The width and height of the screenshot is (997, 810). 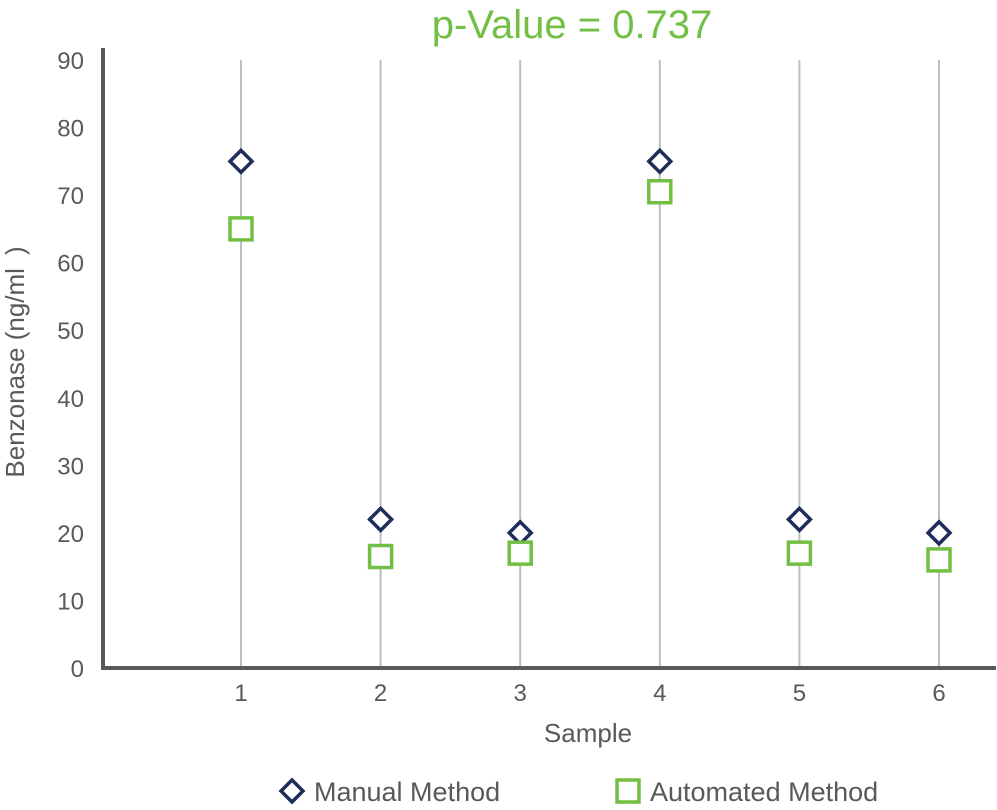 What do you see at coordinates (380, 693) in the screenshot?
I see `x-tick-label: 2` at bounding box center [380, 693].